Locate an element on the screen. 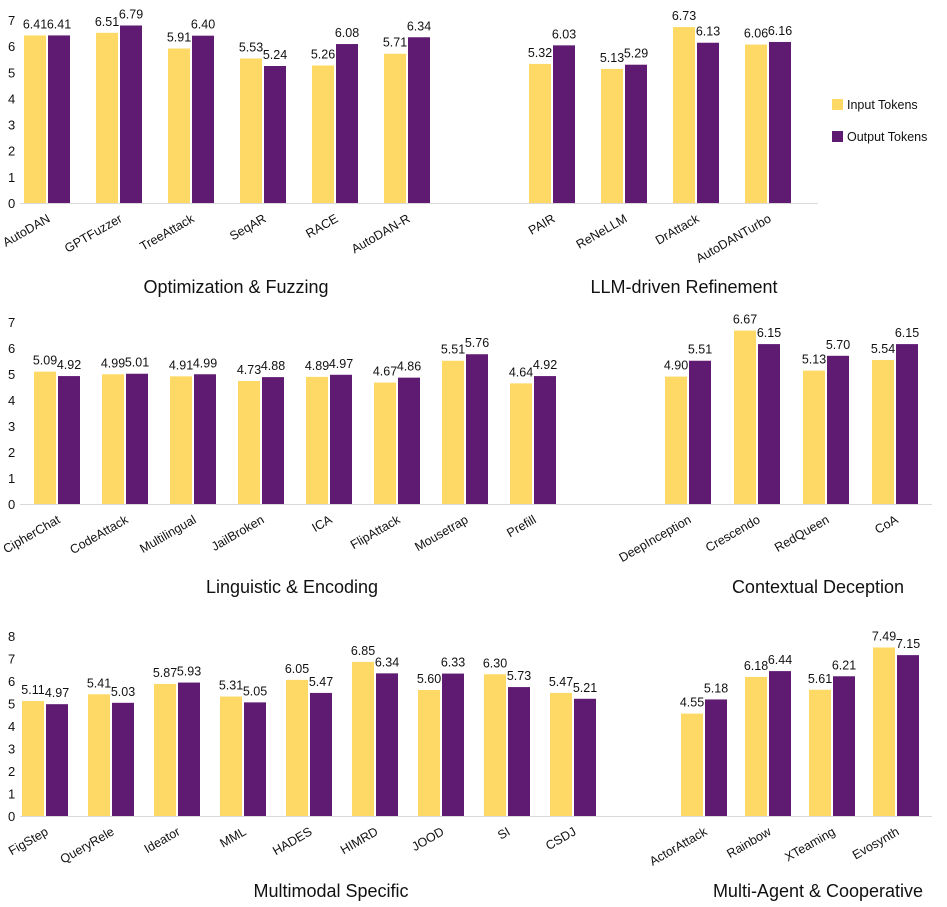  bar-input-jood is located at coordinates (429, 753).